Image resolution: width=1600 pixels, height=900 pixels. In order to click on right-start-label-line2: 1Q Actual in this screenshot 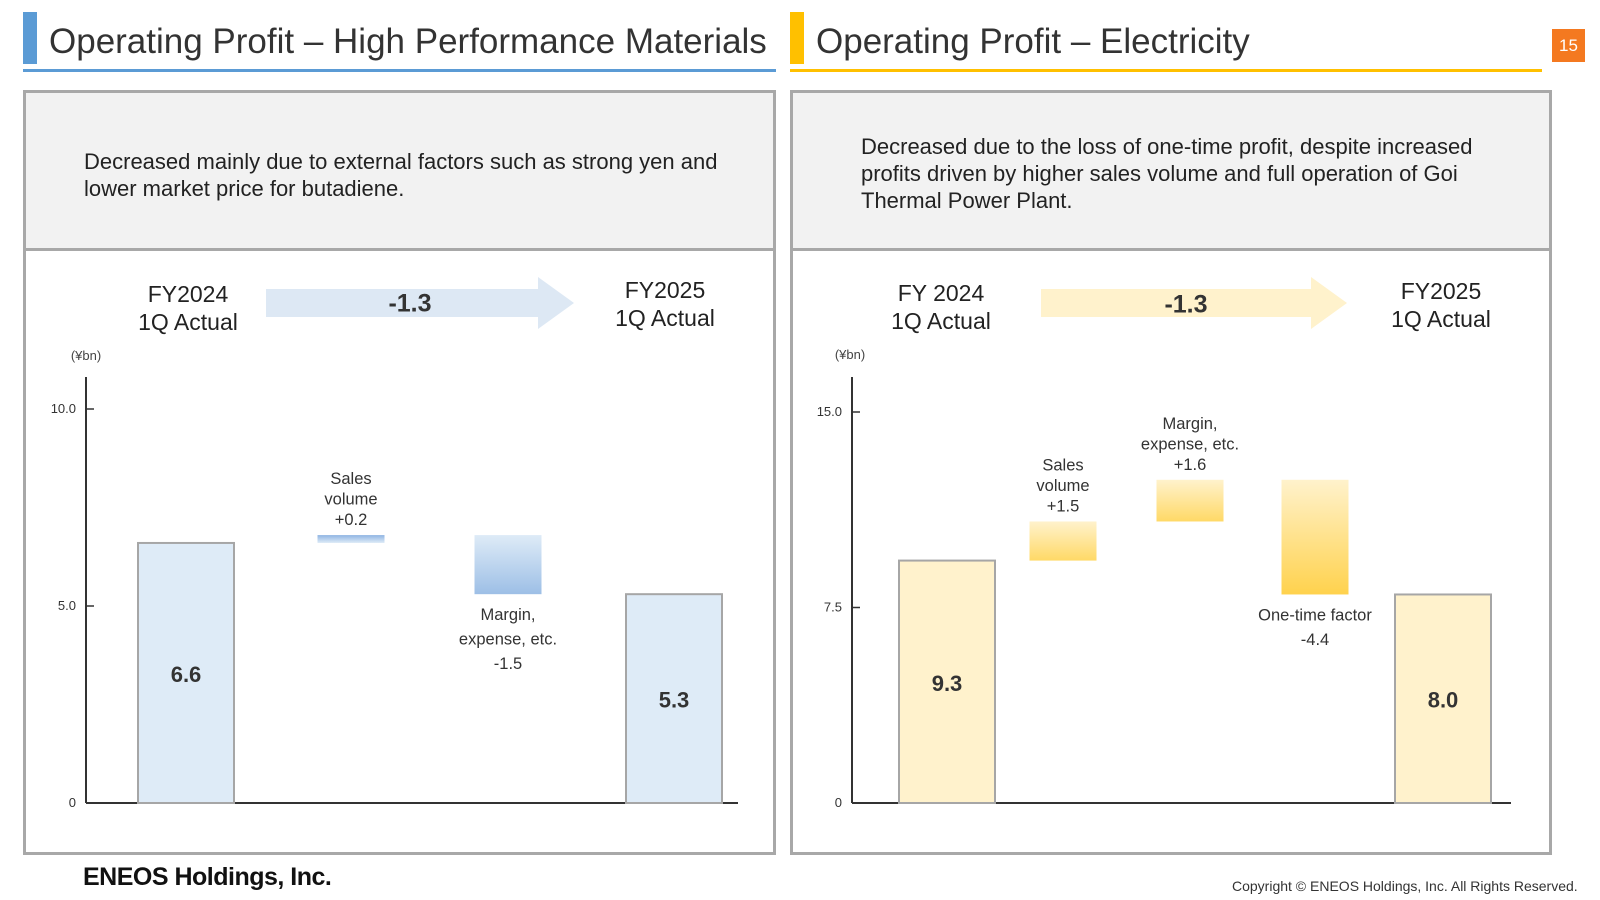, I will do `click(941, 321)`.